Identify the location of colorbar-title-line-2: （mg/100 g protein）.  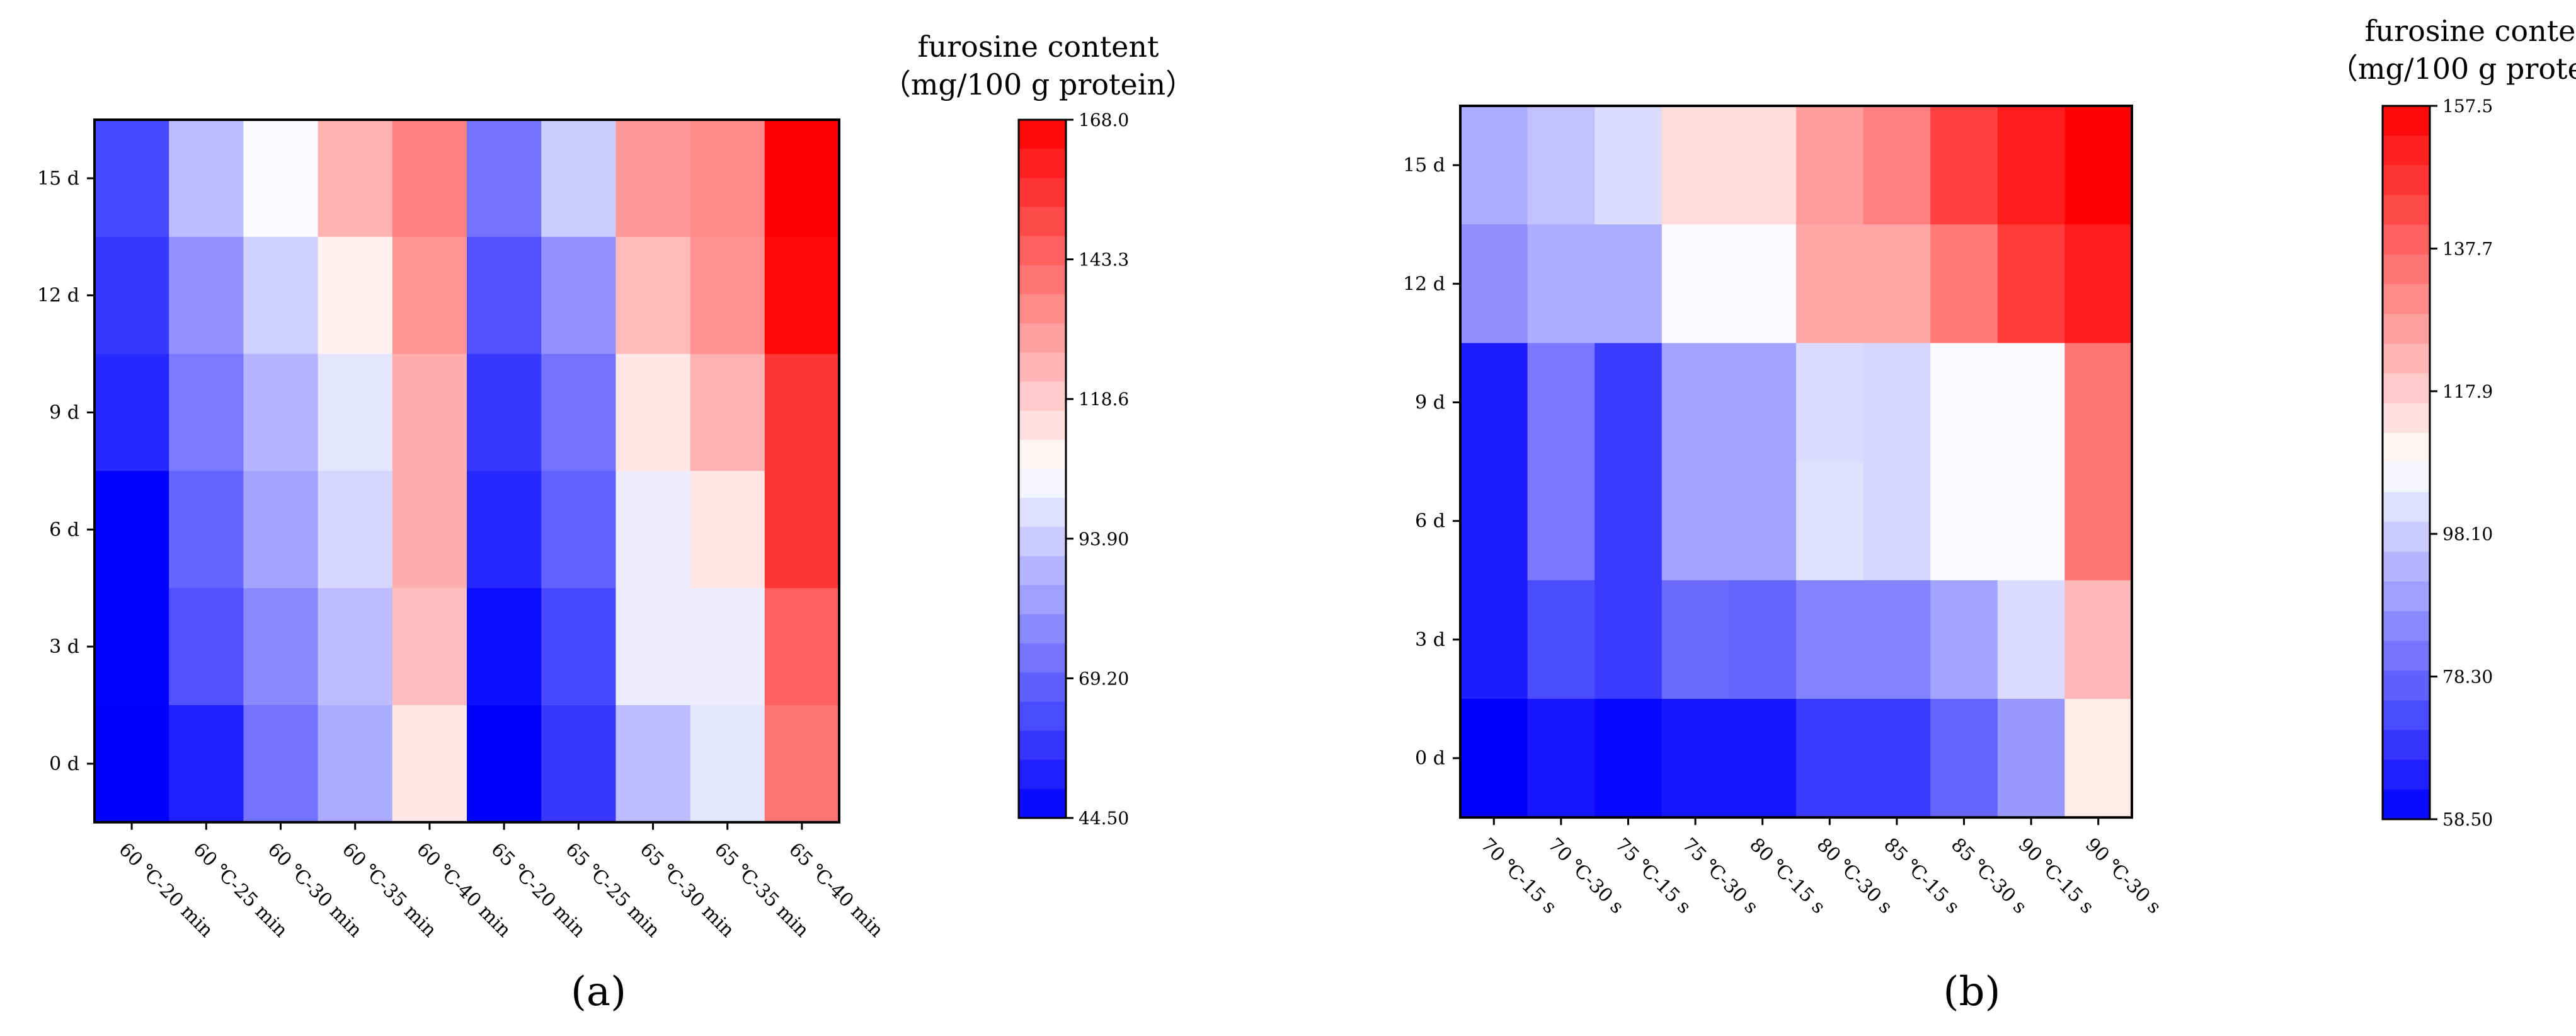
(2452, 69).